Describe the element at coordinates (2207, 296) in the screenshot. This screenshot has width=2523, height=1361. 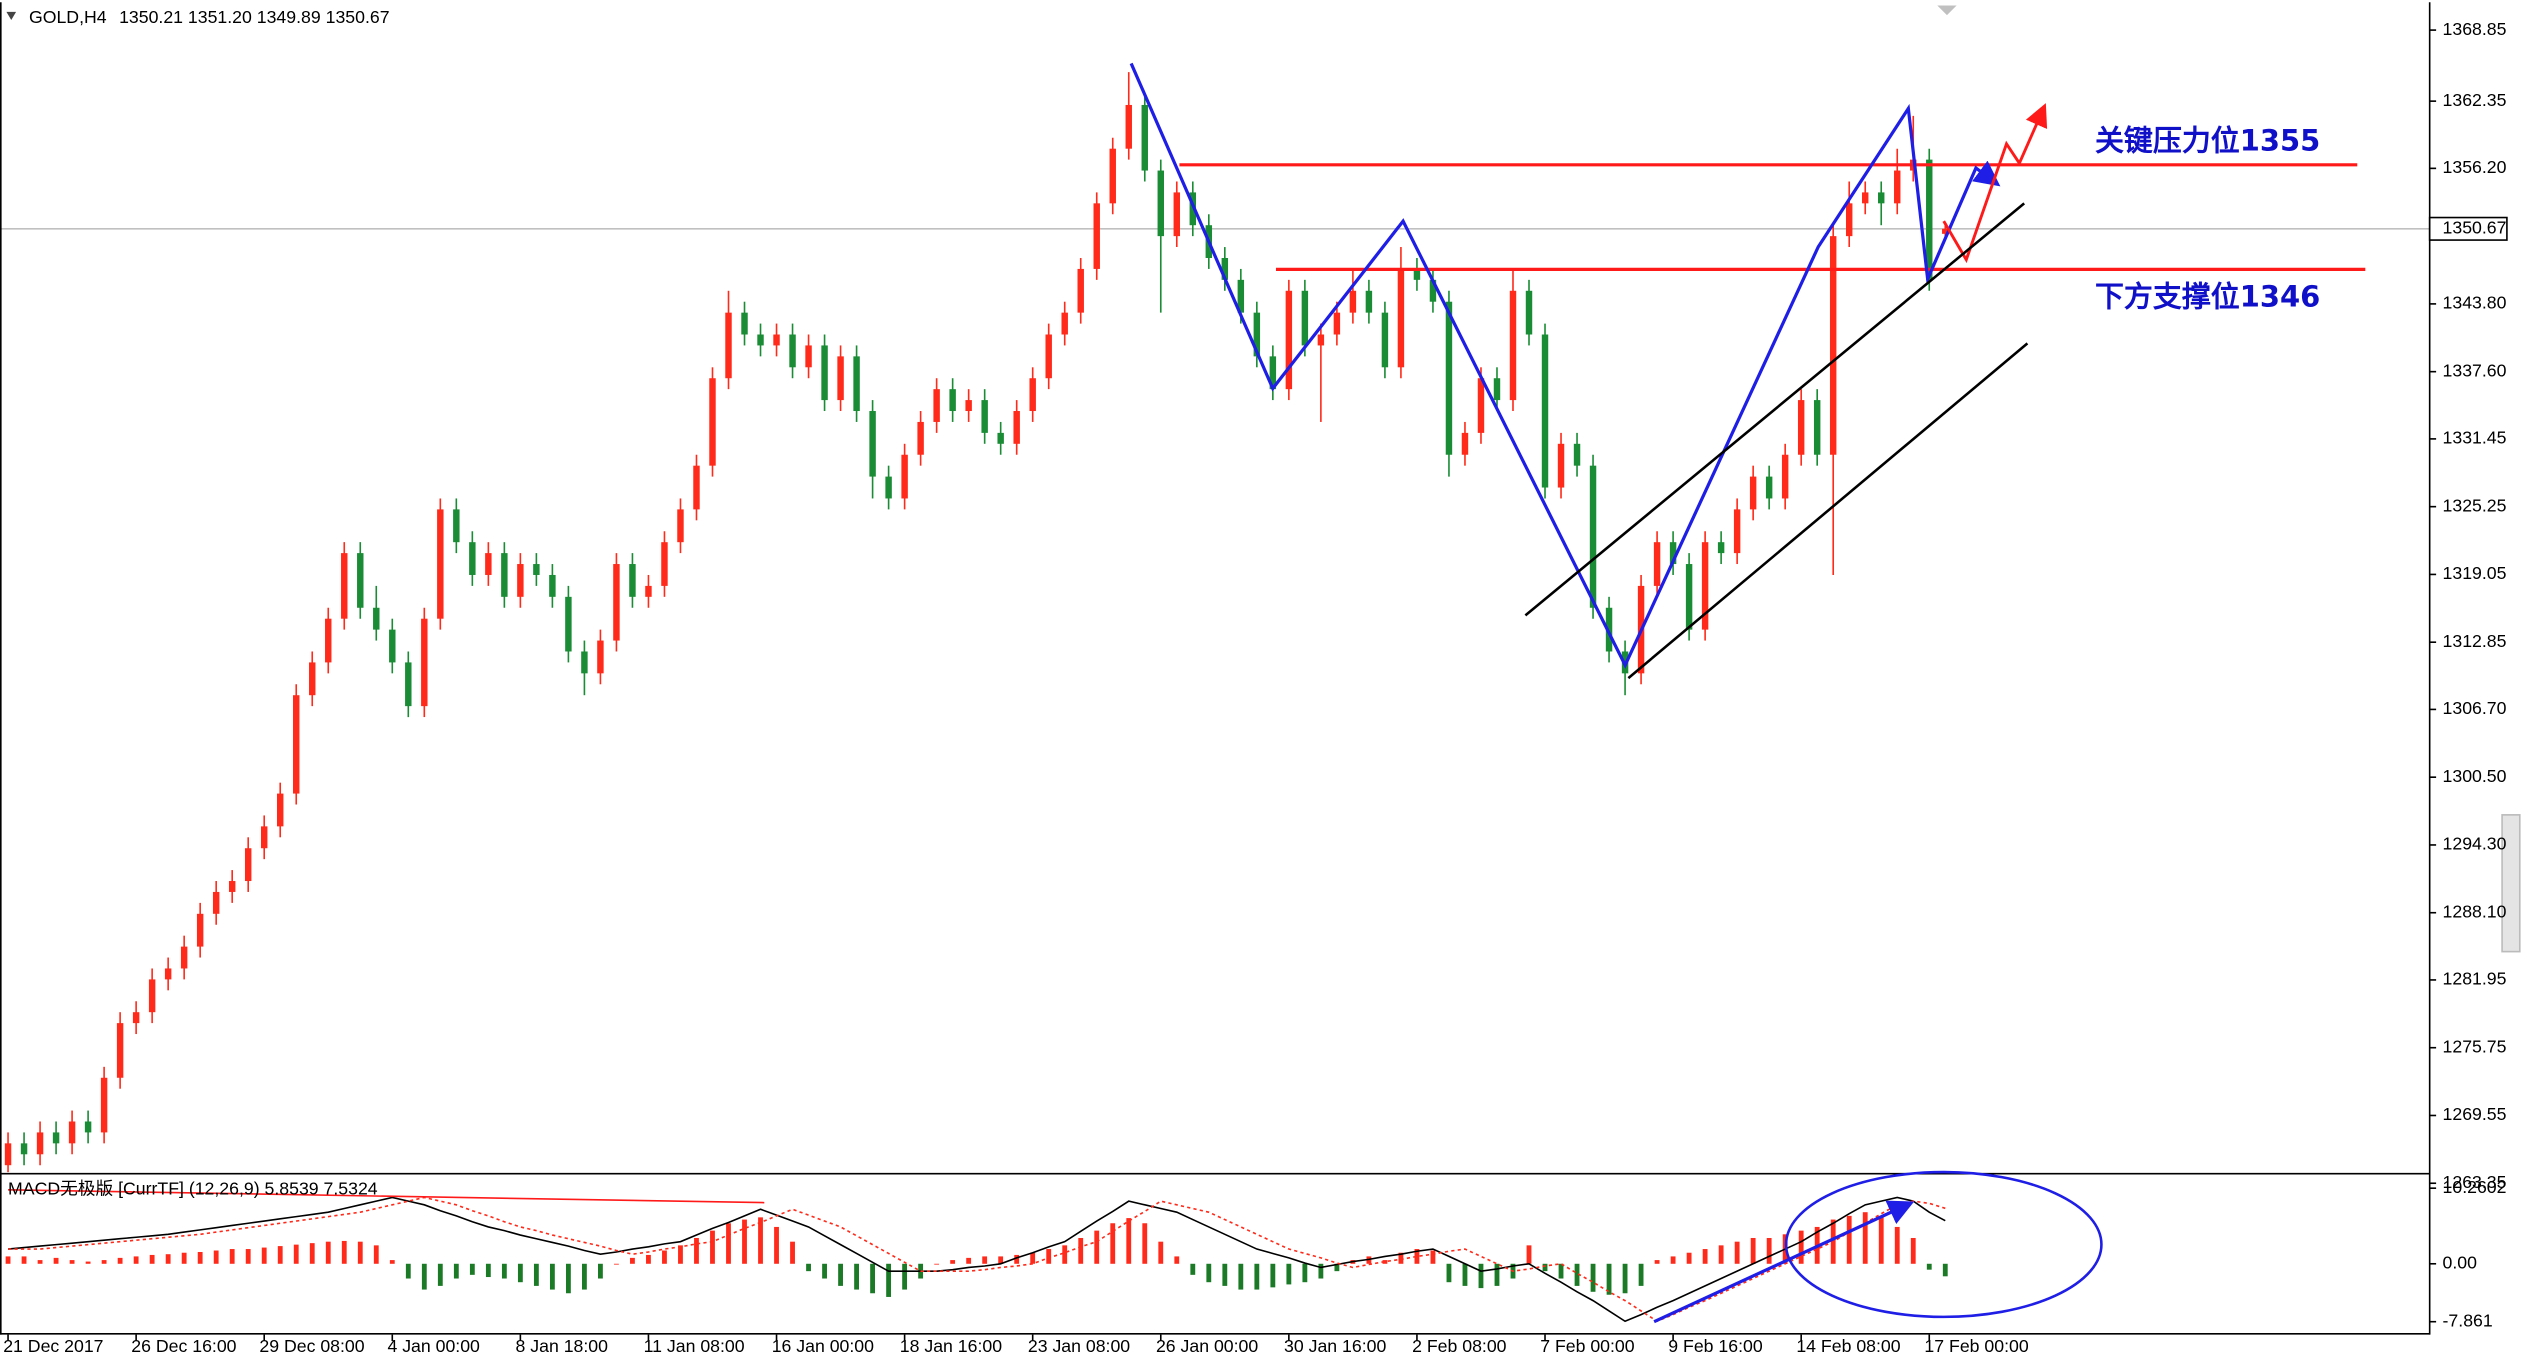
I see `annotation: 下方支撑位1346` at that location.